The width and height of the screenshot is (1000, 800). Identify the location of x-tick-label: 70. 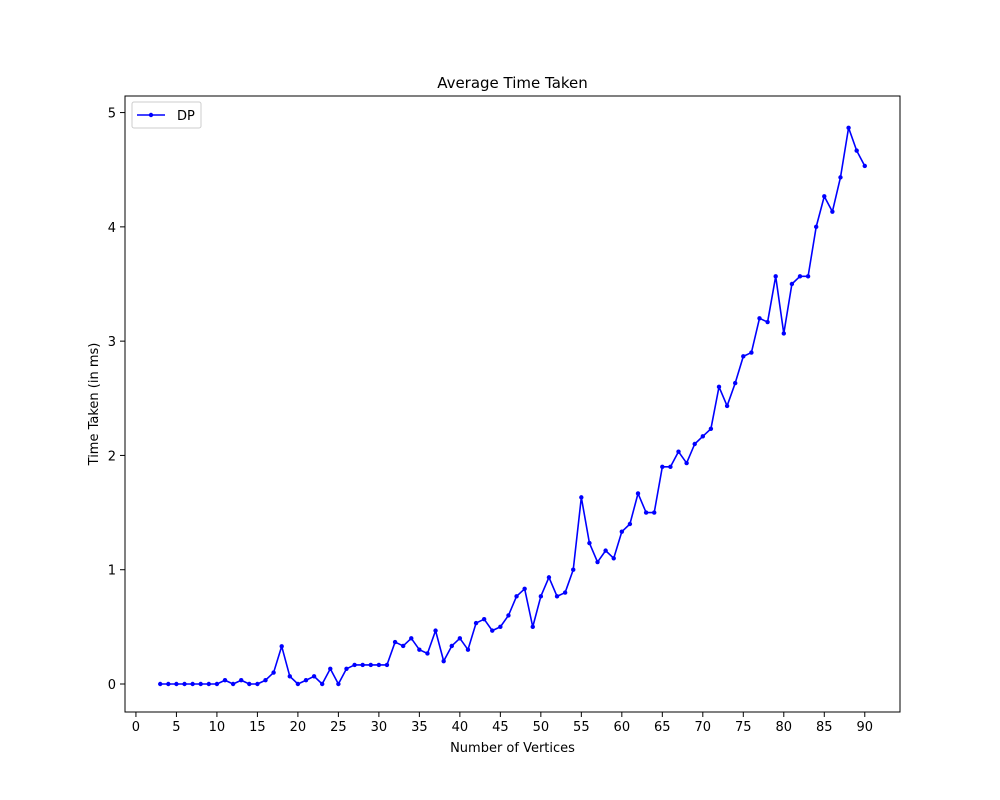
(703, 727).